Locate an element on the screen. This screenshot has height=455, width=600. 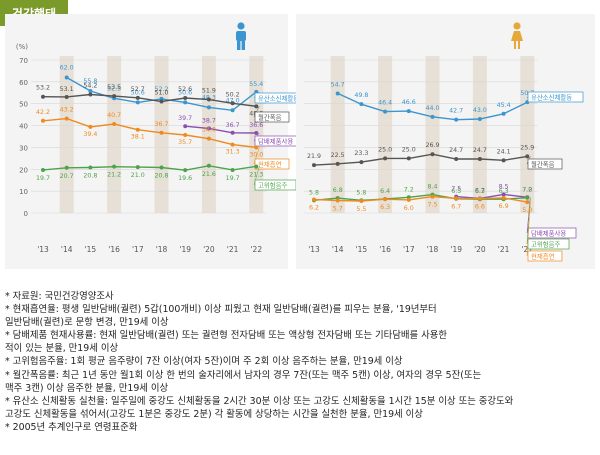
data-label: 31.3 is located at coordinates (233, 152).